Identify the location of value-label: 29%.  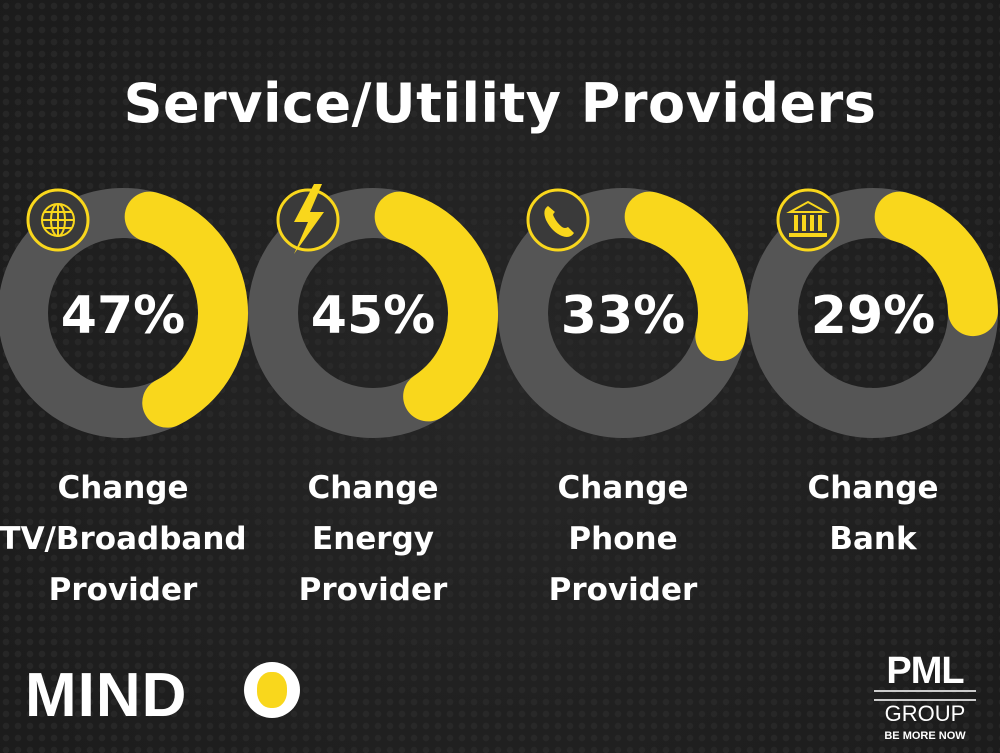
(873, 316).